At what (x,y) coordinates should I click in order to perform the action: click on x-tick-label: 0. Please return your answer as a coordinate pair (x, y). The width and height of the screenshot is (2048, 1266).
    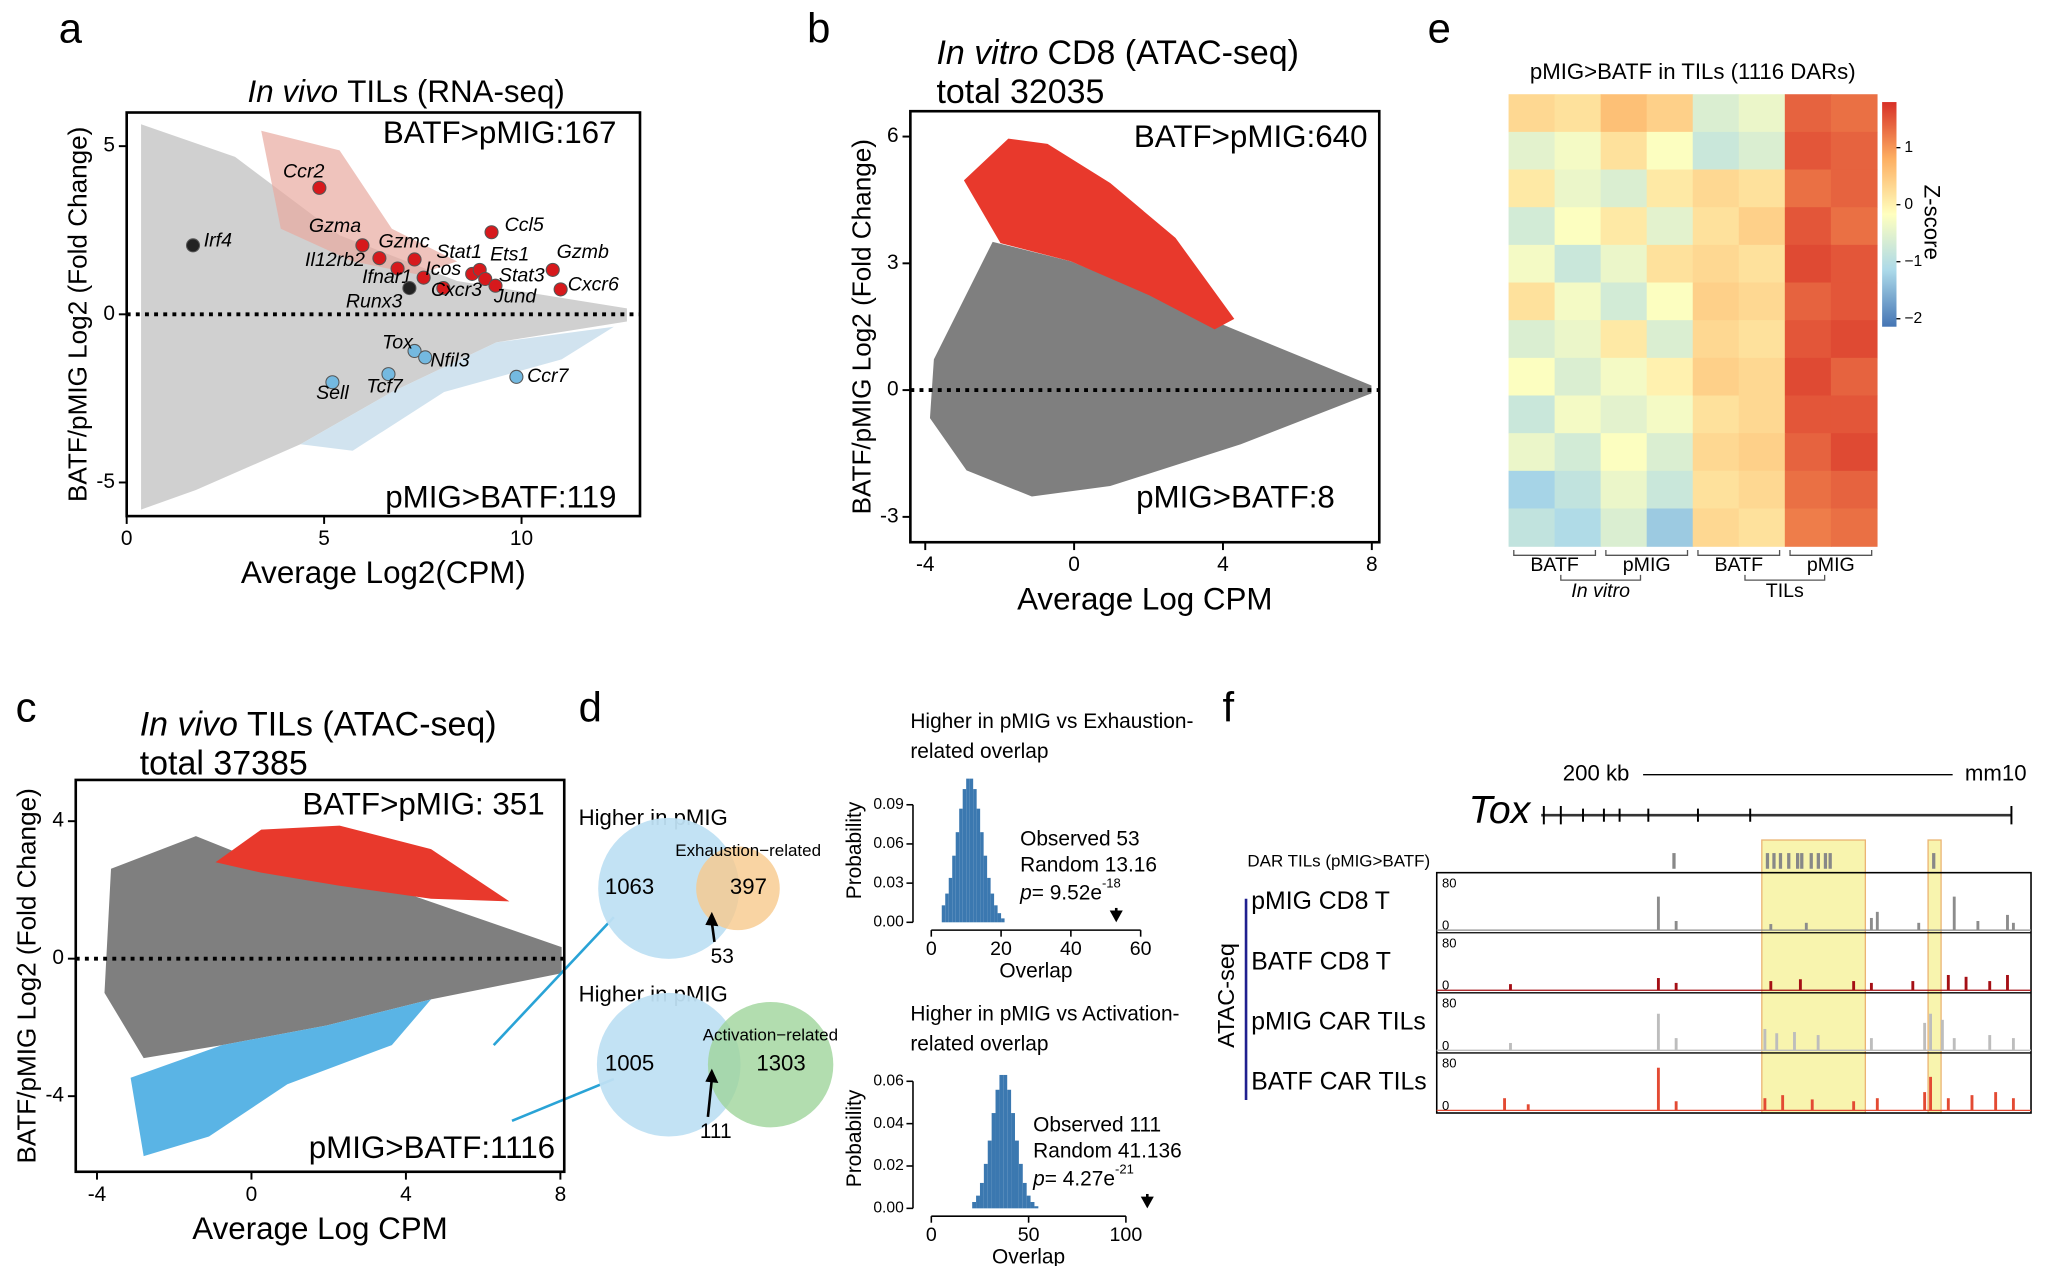
    Looking at the image, I should click on (252, 1194).